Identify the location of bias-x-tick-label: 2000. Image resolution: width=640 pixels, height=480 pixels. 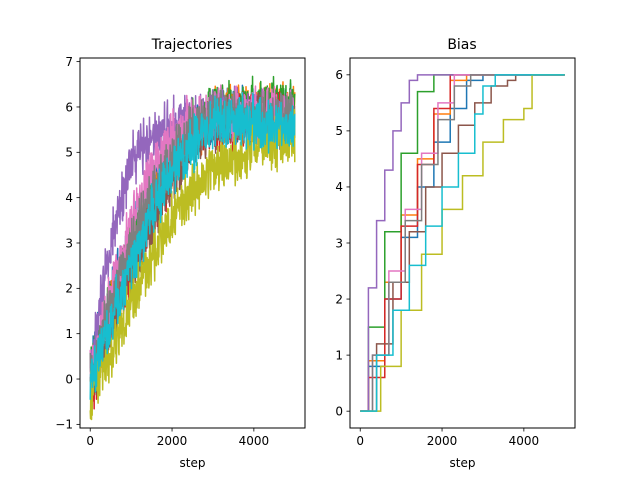
(442, 441).